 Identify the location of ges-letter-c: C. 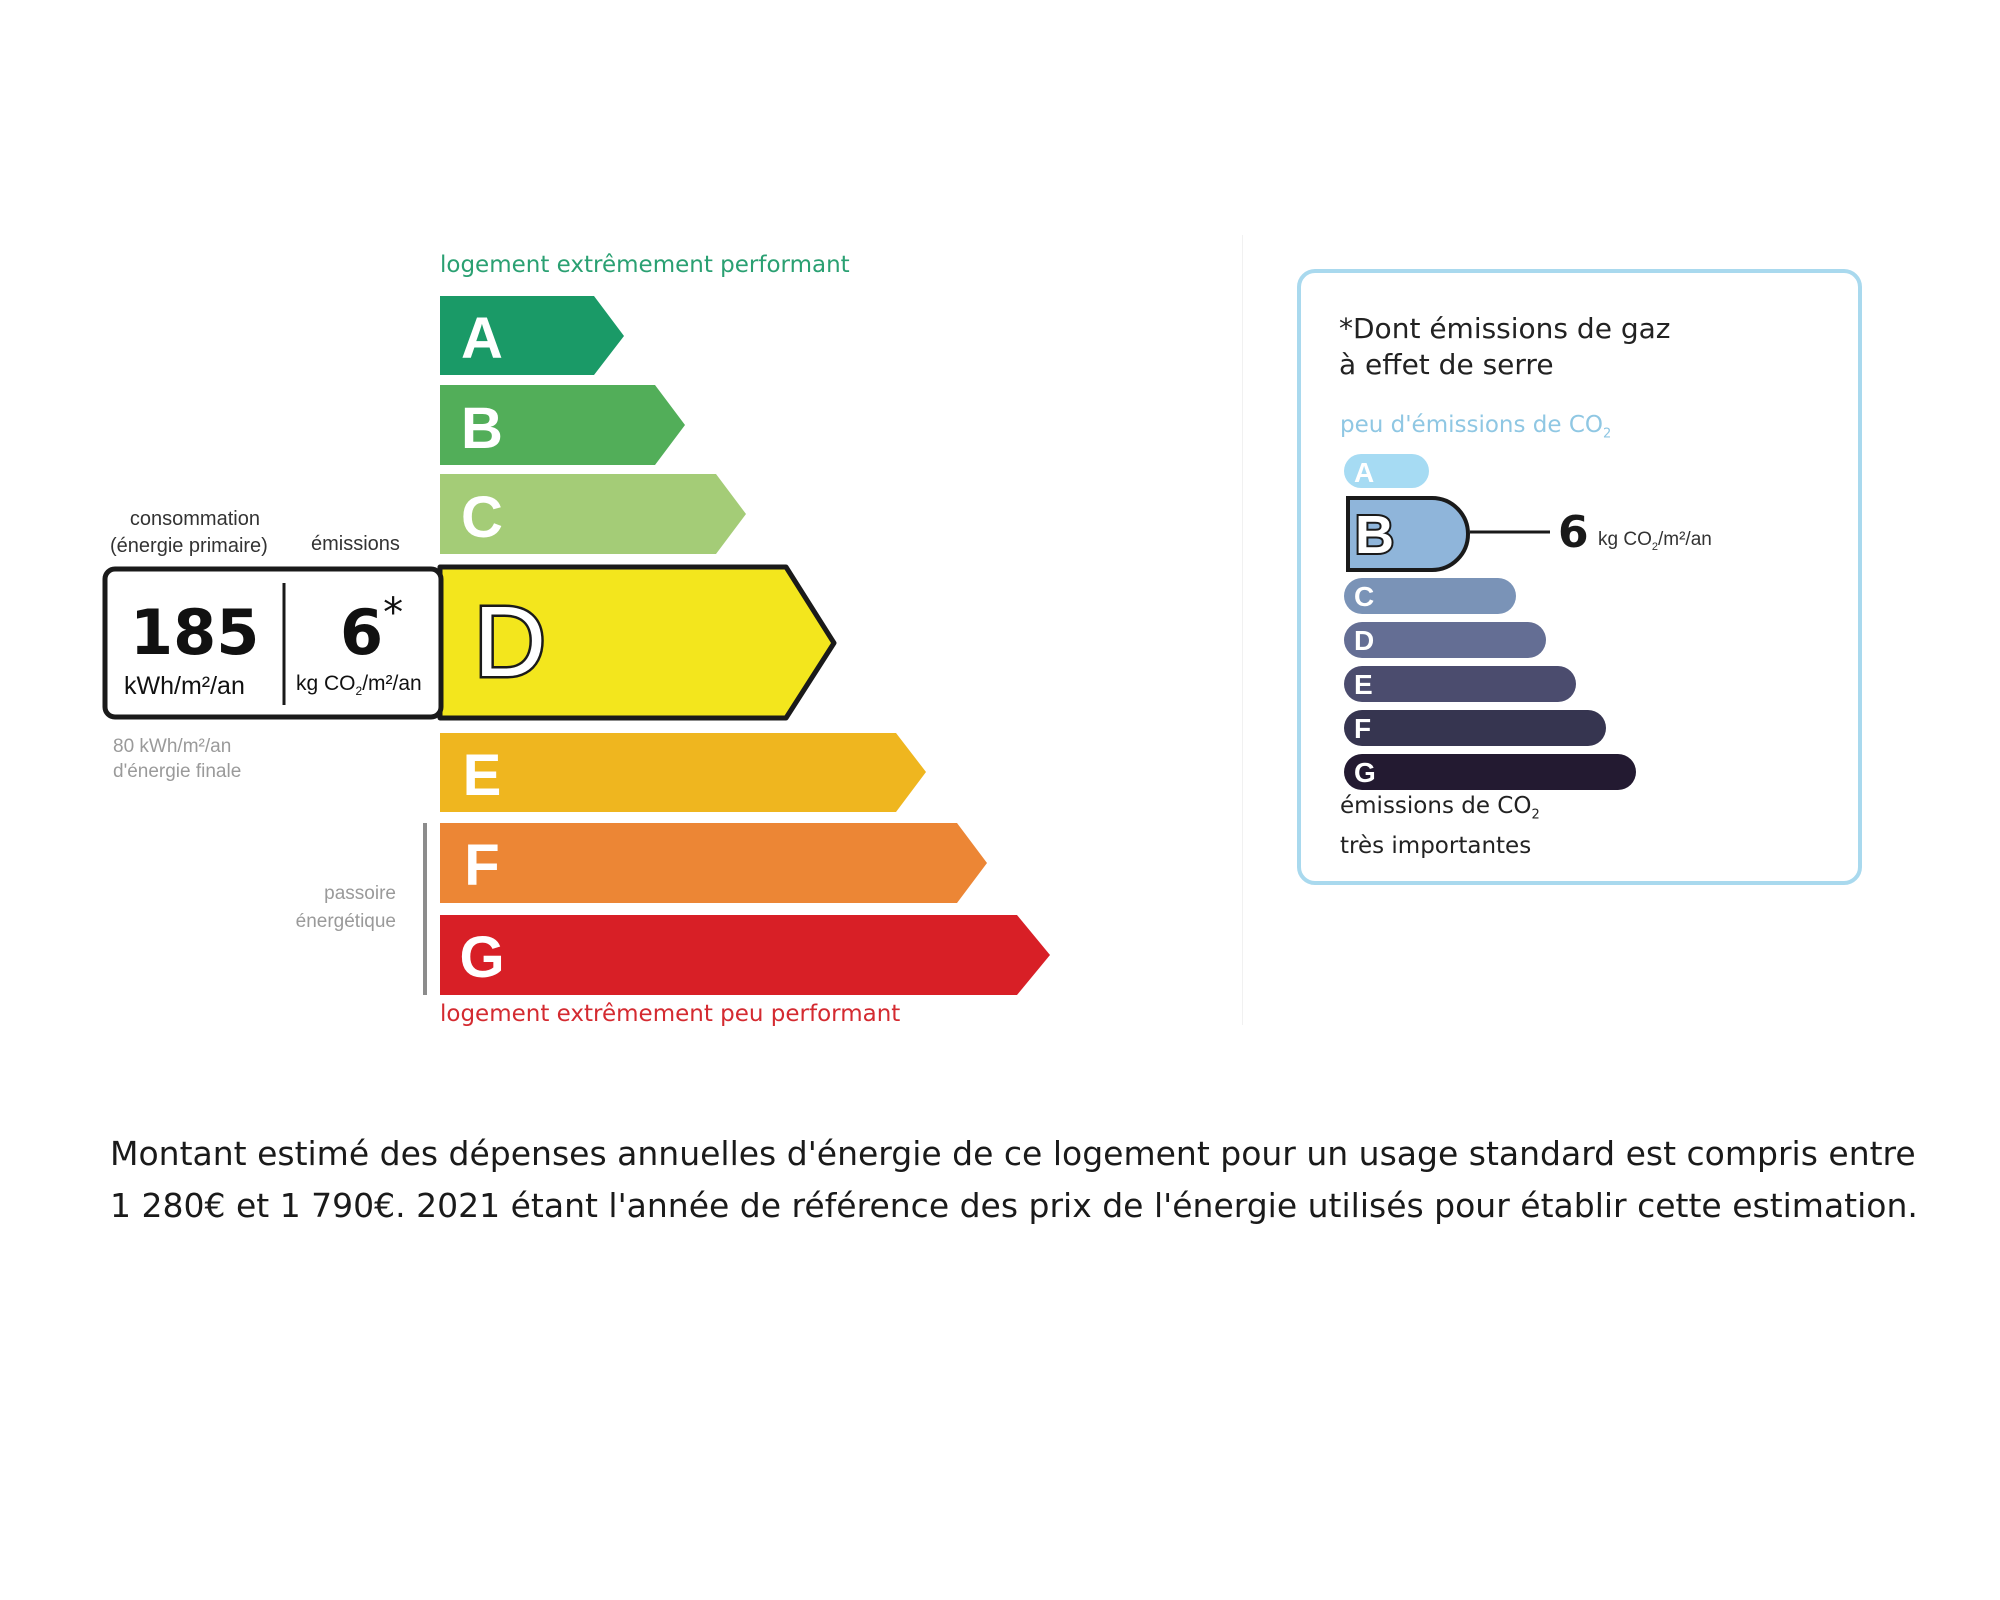
(1364, 596).